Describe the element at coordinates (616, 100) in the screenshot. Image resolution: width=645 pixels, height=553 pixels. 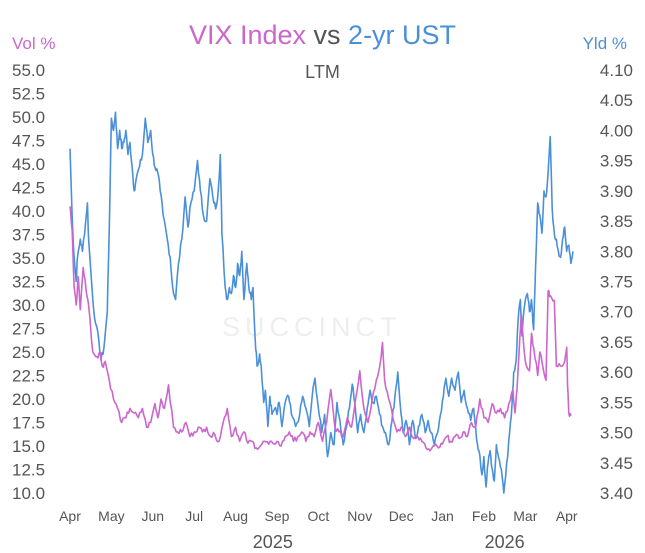
I see `right-axis-tick-label: 4.05` at that location.